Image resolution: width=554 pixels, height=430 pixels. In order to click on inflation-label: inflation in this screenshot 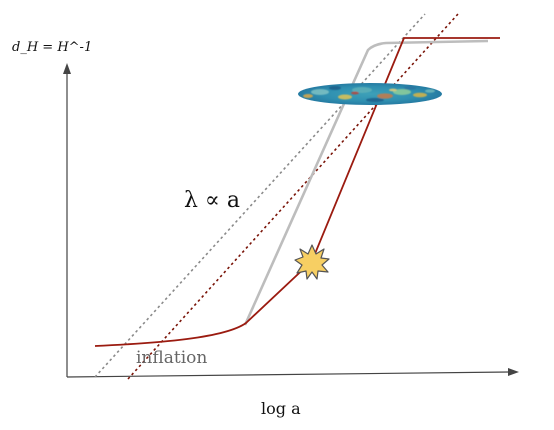, I will do `click(171, 358)`.